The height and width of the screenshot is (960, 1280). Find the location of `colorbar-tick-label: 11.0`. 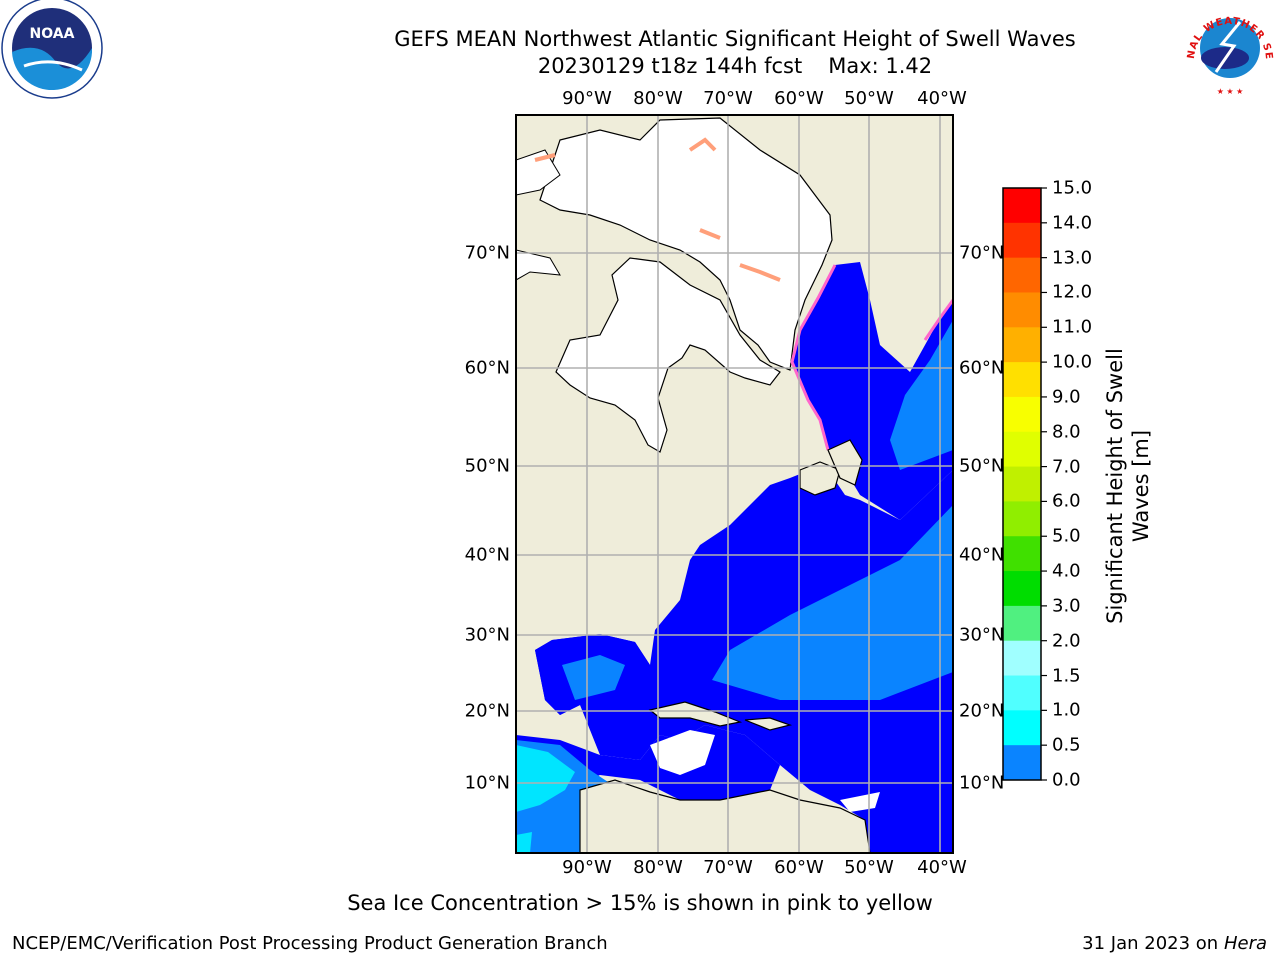

colorbar-tick-label: 11.0 is located at coordinates (1072, 327).